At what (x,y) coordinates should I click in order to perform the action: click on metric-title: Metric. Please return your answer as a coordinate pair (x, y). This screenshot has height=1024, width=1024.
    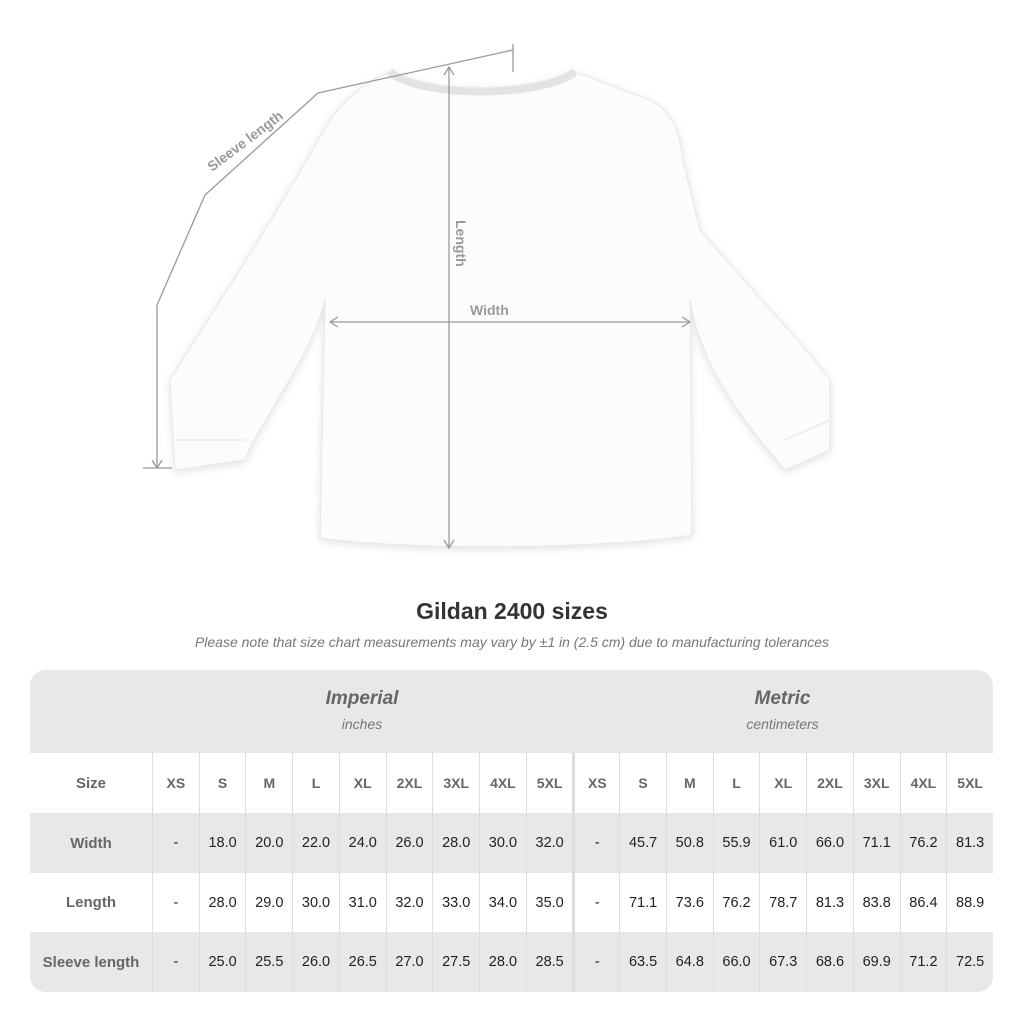
    Looking at the image, I should click on (782, 698).